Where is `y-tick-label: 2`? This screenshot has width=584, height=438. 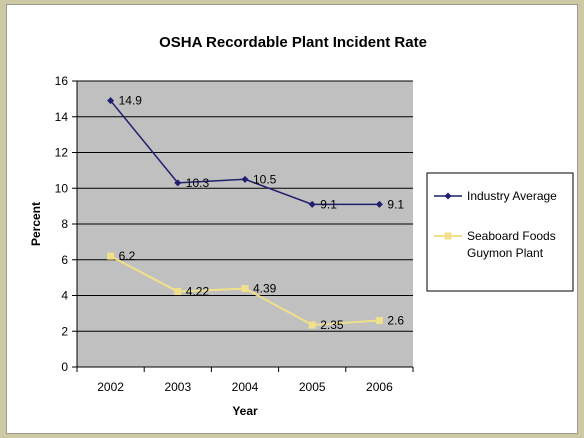 y-tick-label: 2 is located at coordinates (64, 331).